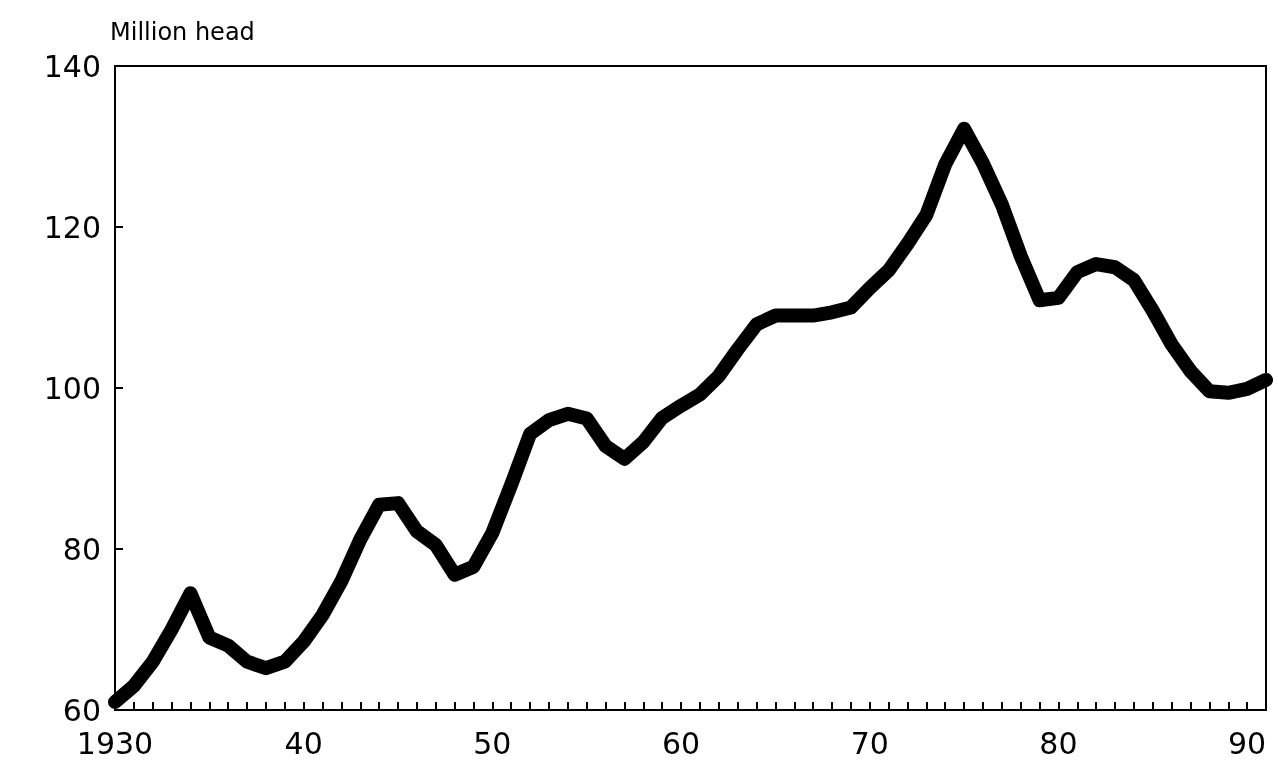 This screenshot has width=1278, height=782. Describe the element at coordinates (492, 743) in the screenshot. I see `x-tick-label: 50` at that location.